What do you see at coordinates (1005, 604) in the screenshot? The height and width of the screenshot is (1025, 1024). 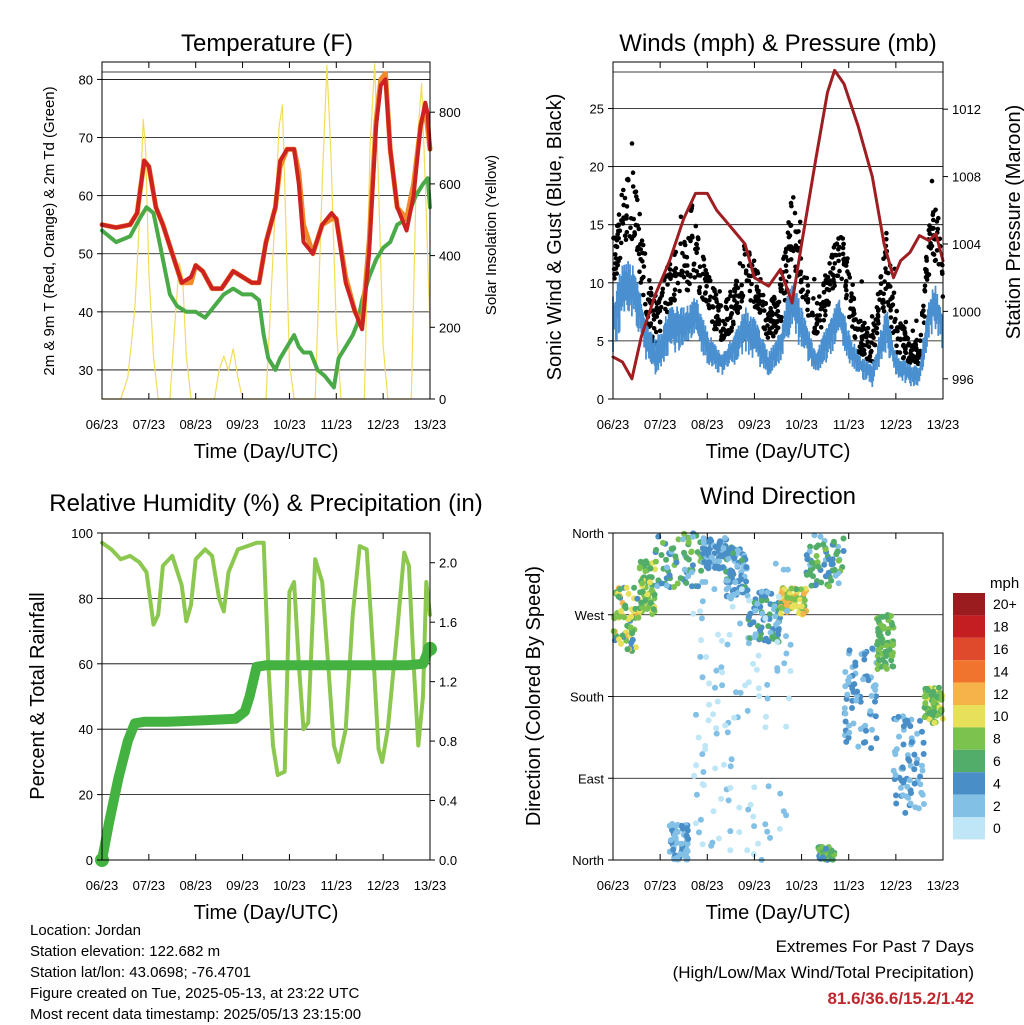 I see `colorbar-label: 20+` at bounding box center [1005, 604].